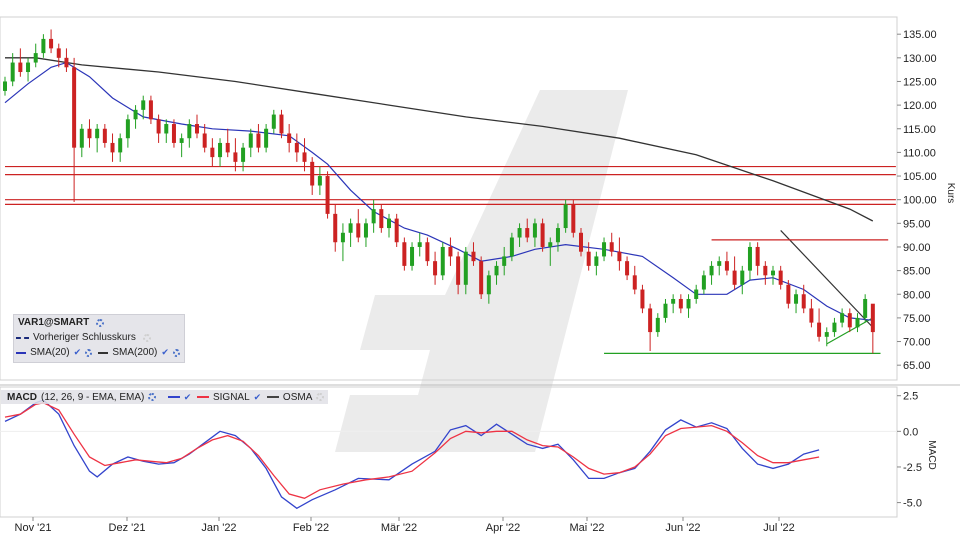 The image size is (960, 545). Describe the element at coordinates (77, 352) in the screenshot. I see `sma20-check-icon: ✔` at that location.